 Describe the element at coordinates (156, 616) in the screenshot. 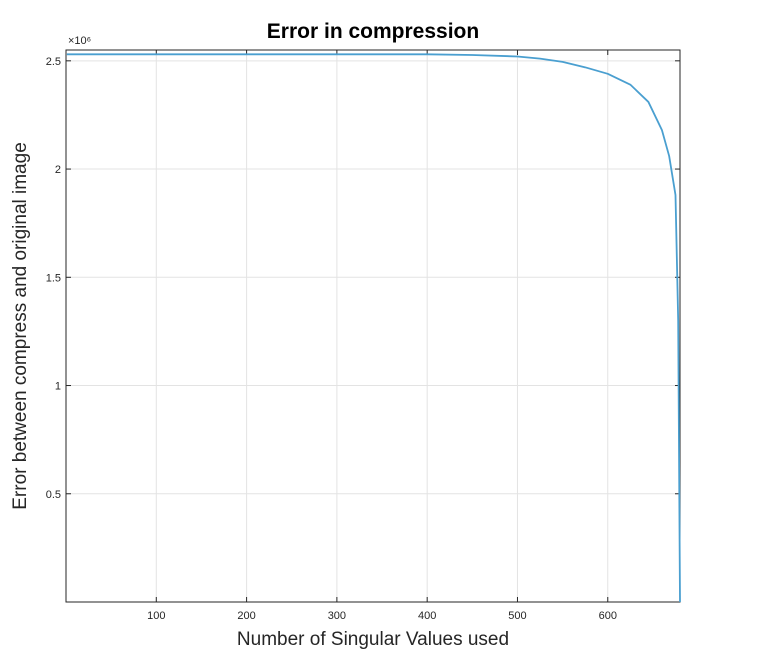

I see `x-tick-label: 100` at that location.